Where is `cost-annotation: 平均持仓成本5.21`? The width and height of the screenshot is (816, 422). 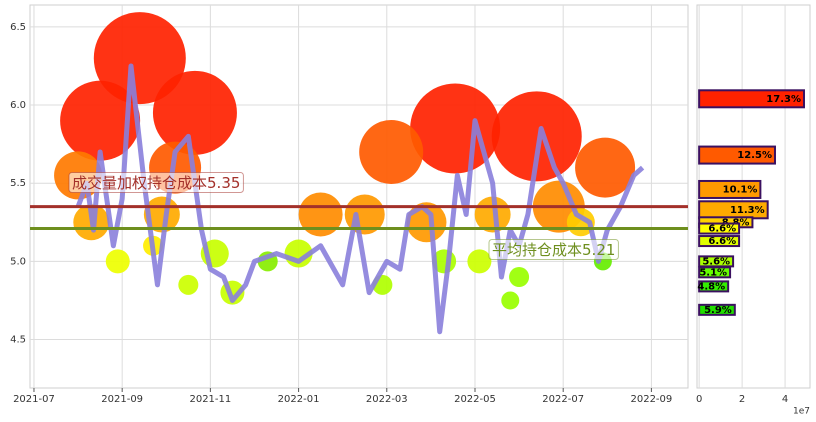 cost-annotation: 平均持仓成本5.21 is located at coordinates (553, 249).